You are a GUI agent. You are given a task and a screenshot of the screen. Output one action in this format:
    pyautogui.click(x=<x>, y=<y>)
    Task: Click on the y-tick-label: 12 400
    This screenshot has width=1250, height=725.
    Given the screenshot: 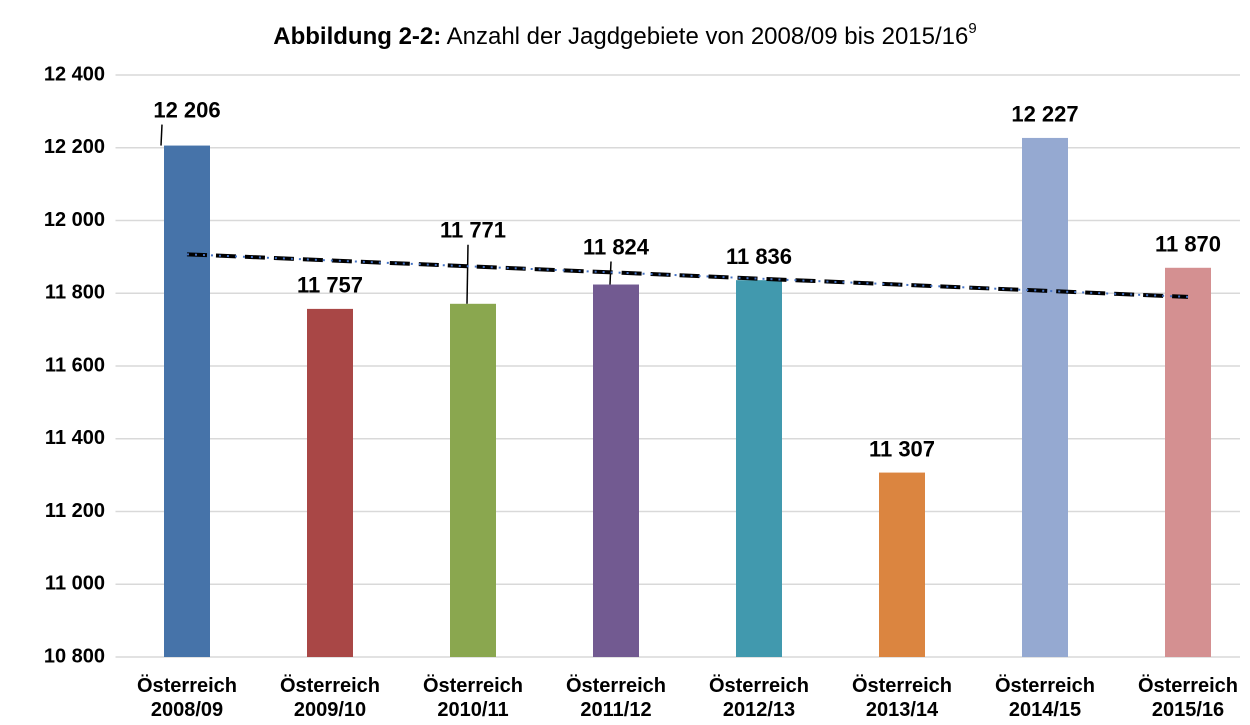 What is the action you would take?
    pyautogui.click(x=74, y=74)
    